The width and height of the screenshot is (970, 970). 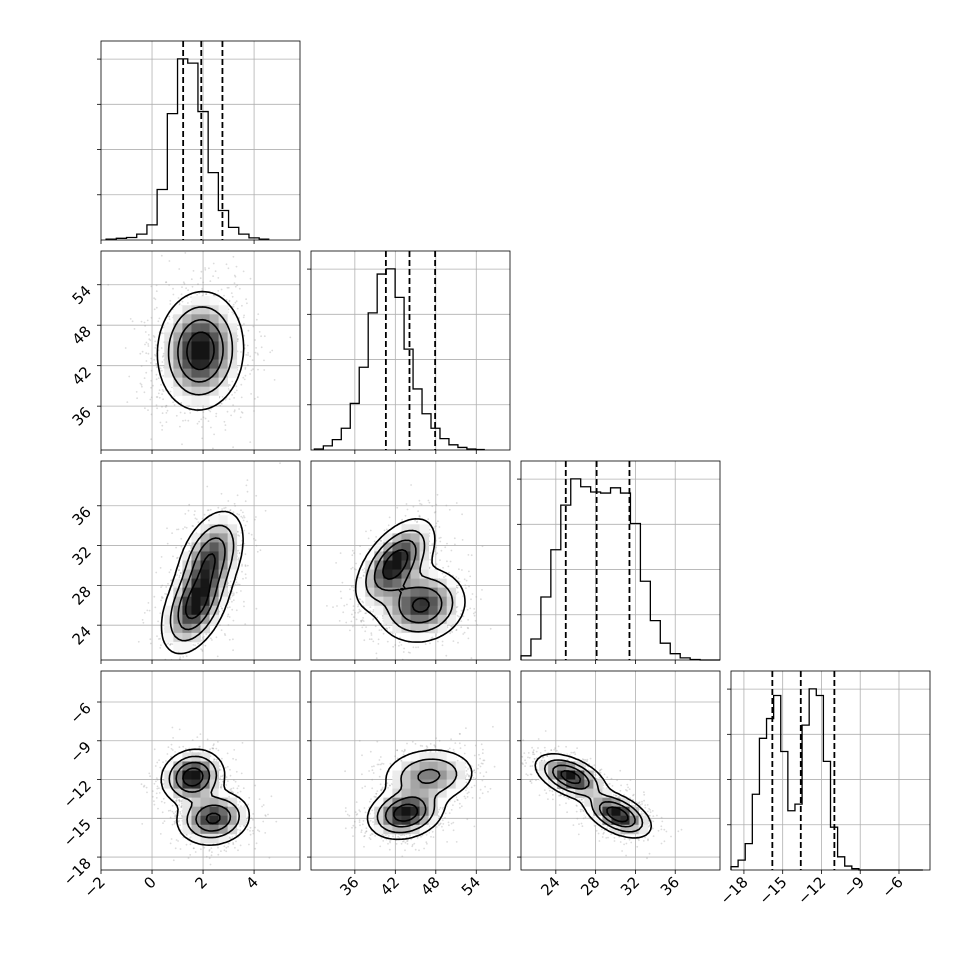 What do you see at coordinates (82, 556) in the screenshot?
I see `y-tick-label-2-2: 32` at bounding box center [82, 556].